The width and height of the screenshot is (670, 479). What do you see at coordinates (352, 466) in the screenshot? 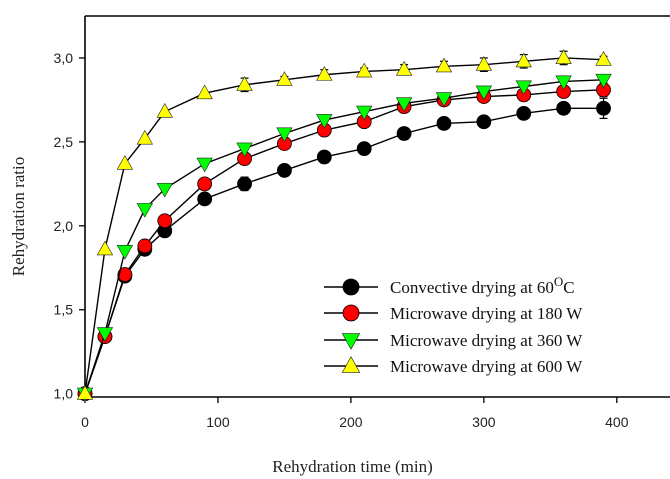
I see `x-axis-title: Rehydration time (min)` at bounding box center [352, 466].